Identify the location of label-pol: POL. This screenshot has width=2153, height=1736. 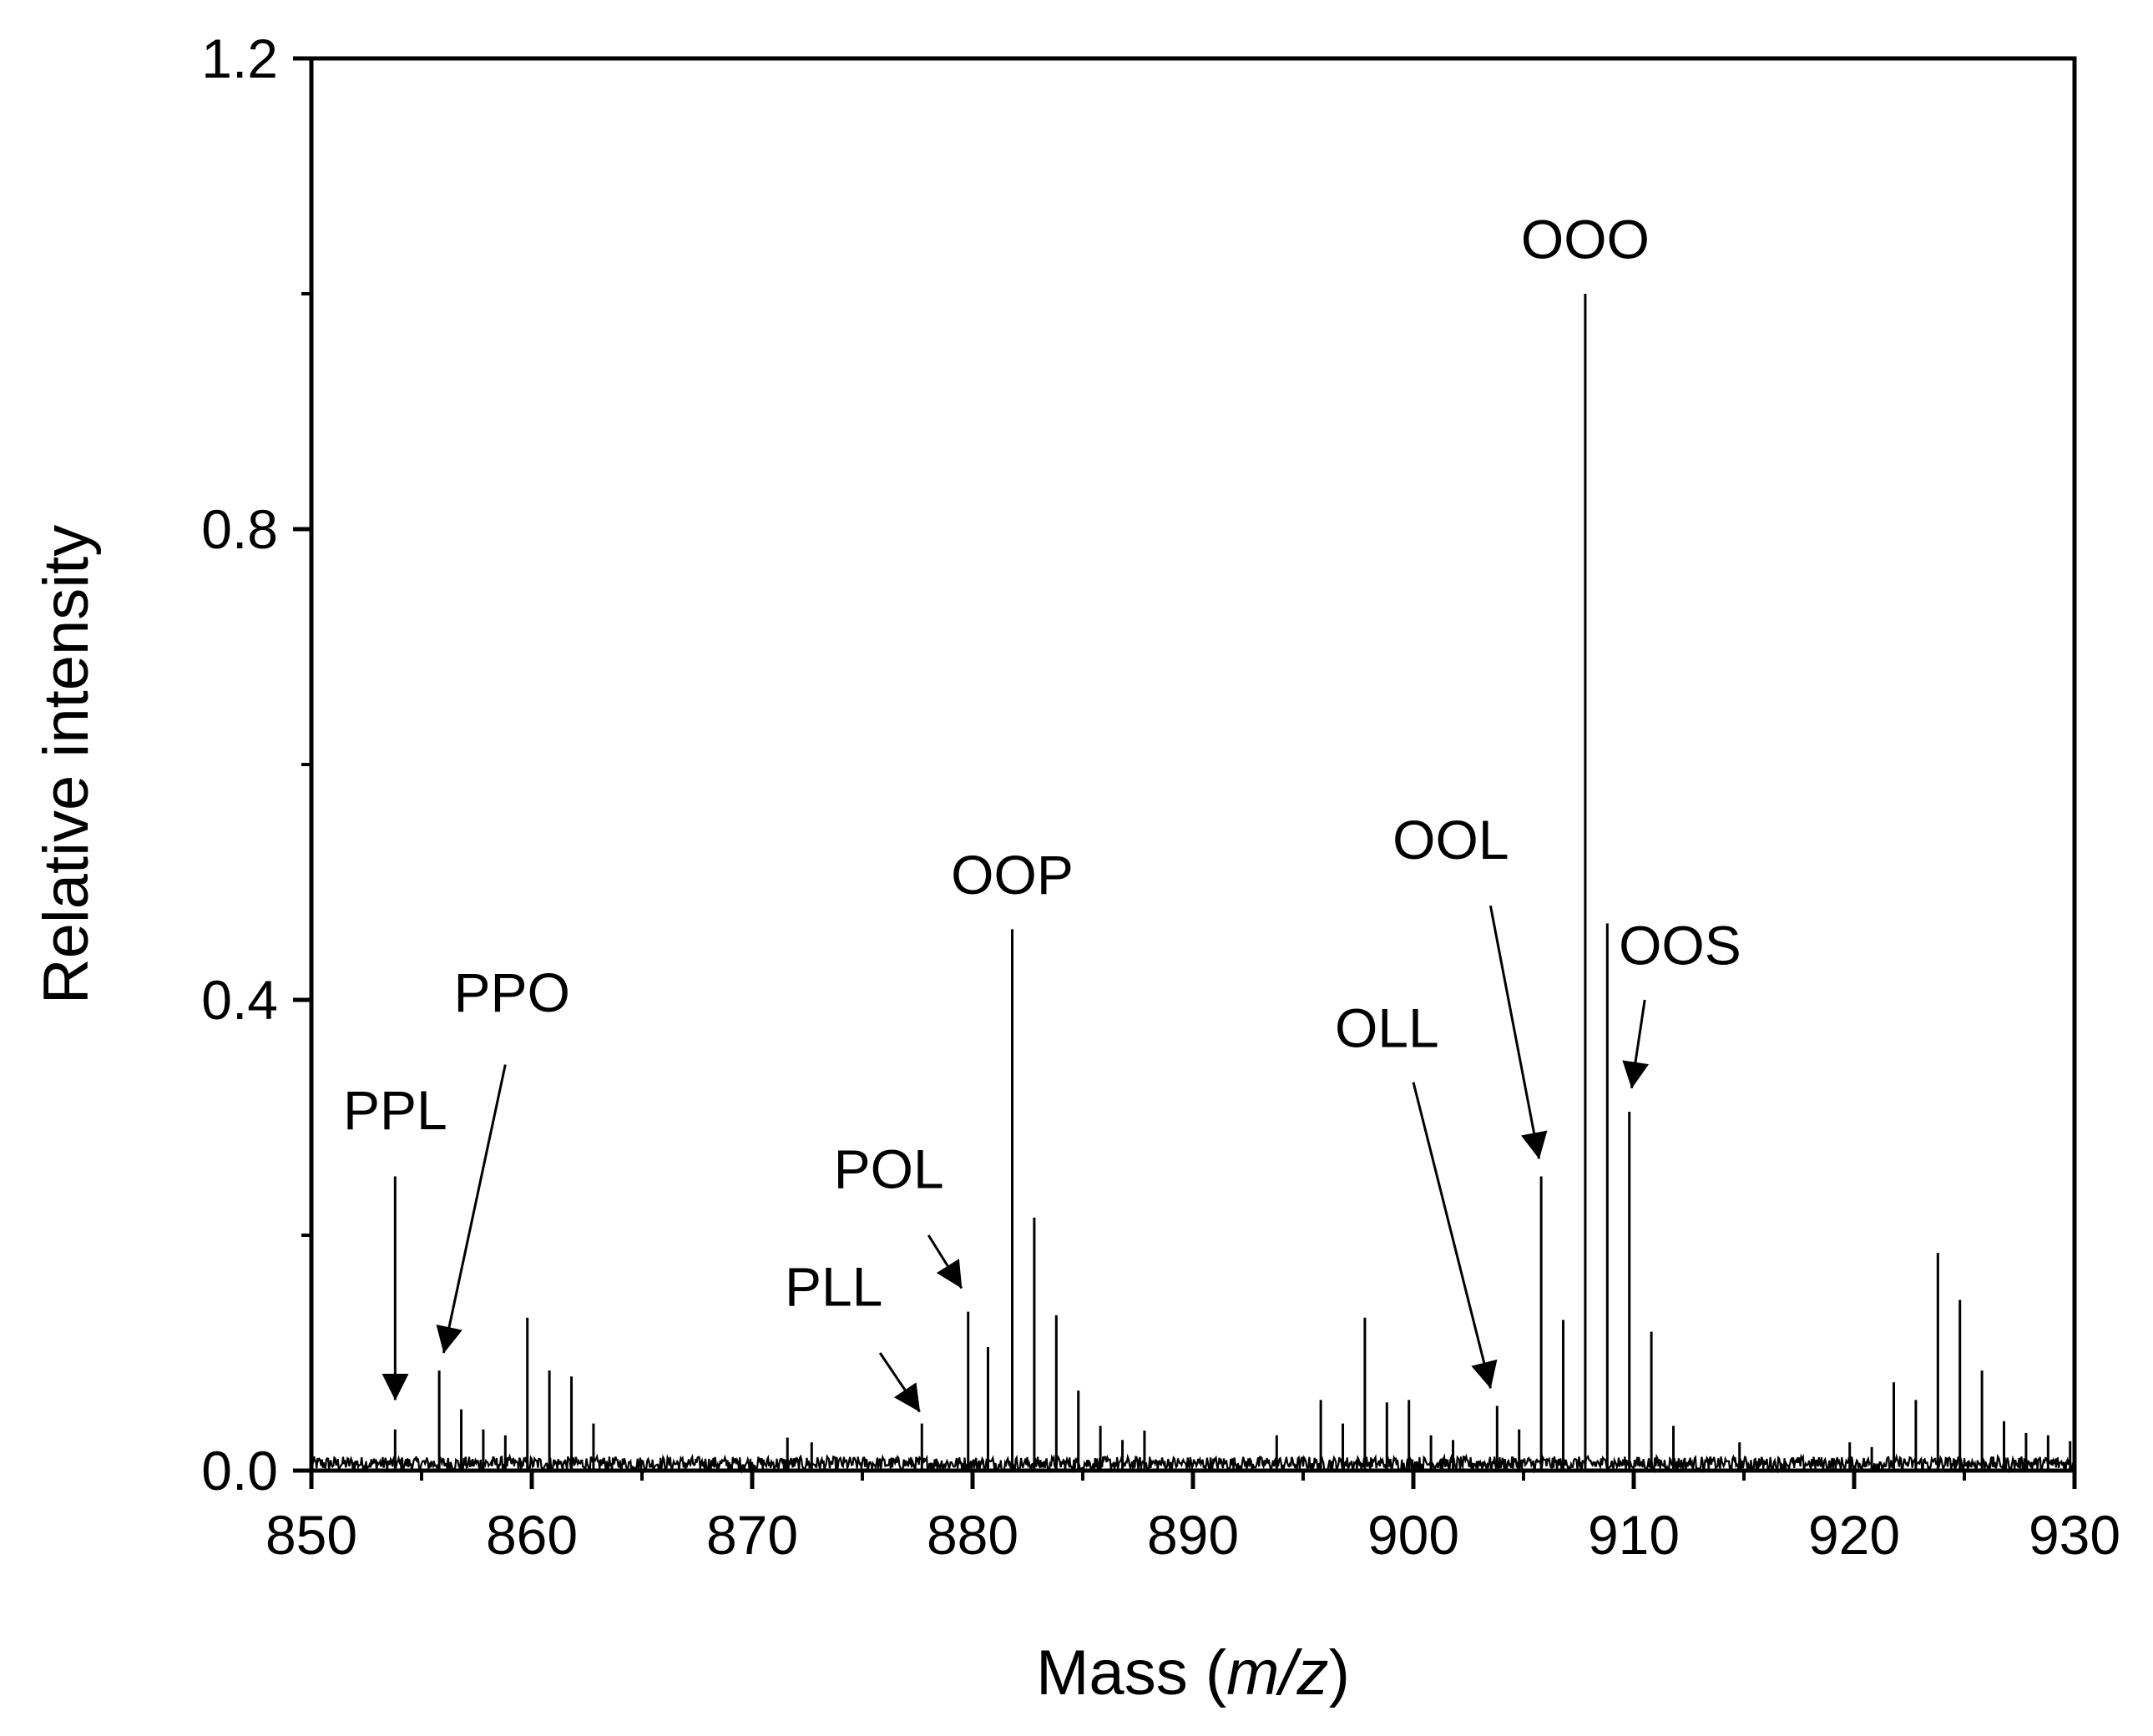
(889, 1169).